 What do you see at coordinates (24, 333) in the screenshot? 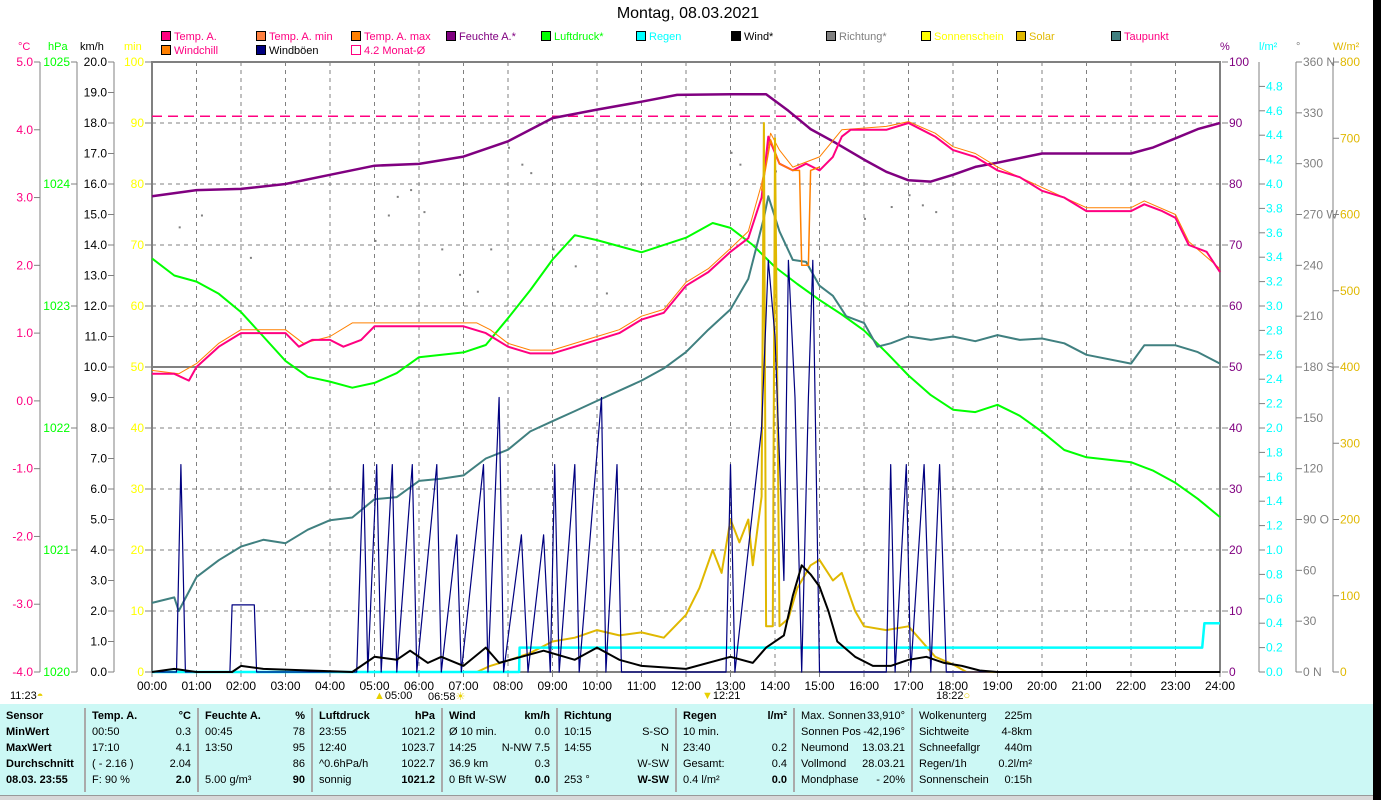
I see `temp-tick-label: 1.0` at bounding box center [24, 333].